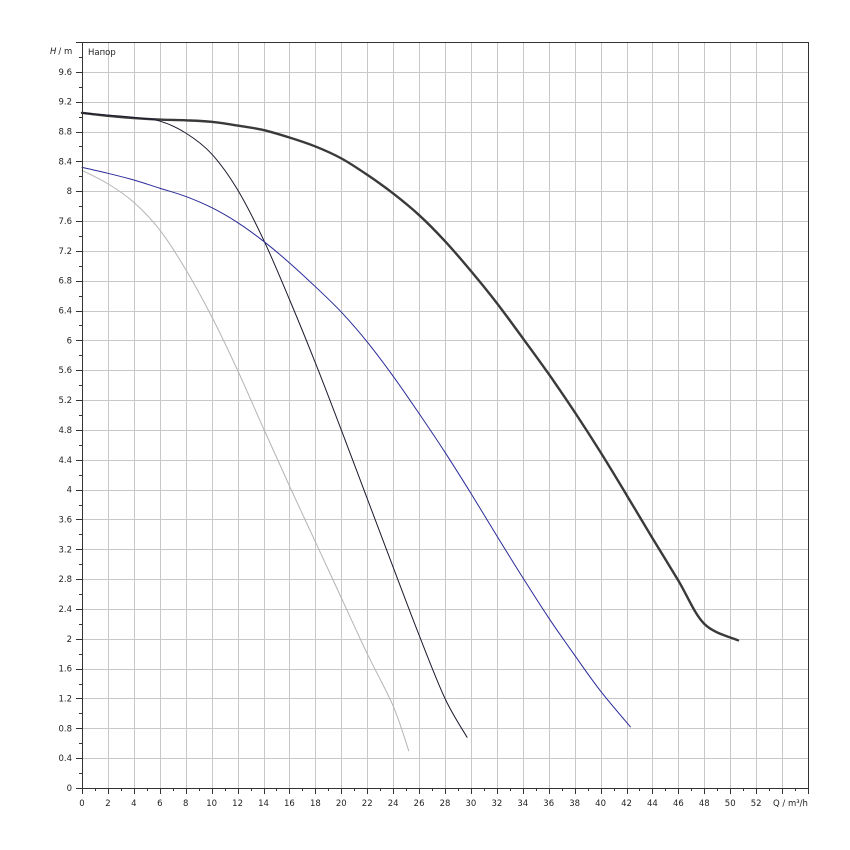 This screenshot has width=850, height=850. What do you see at coordinates (678, 804) in the screenshot?
I see `x-tick-label: 46` at bounding box center [678, 804].